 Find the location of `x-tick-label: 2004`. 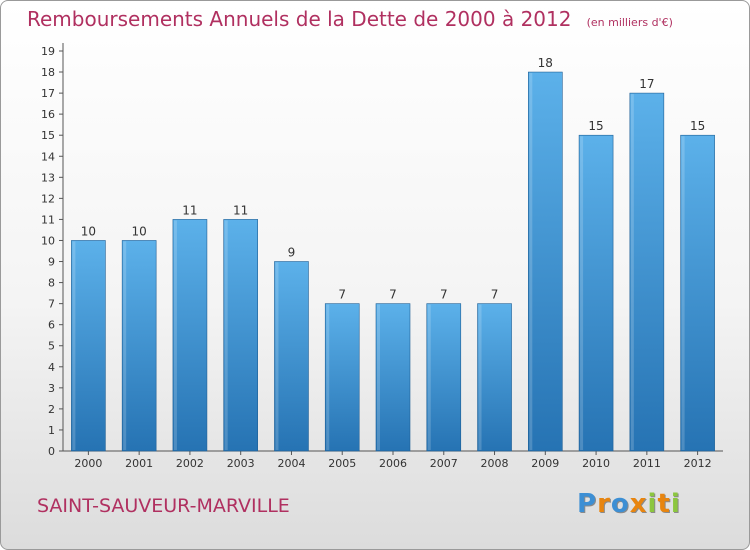

x-tick-label: 2004 is located at coordinates (291, 463).